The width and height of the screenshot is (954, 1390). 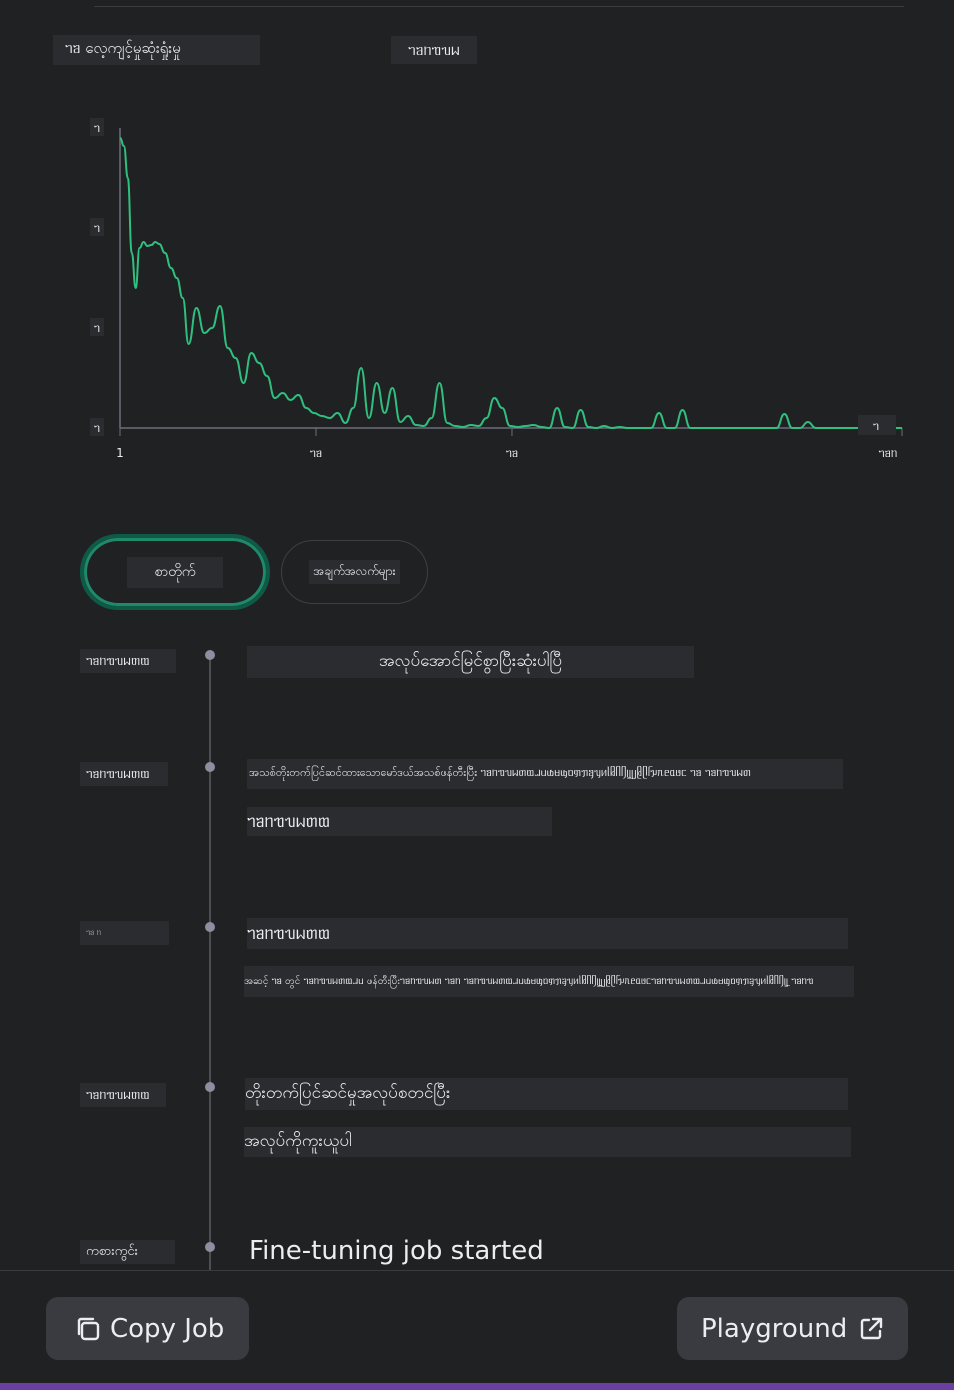 What do you see at coordinates (872, 1328) in the screenshot?
I see `external-link-icon` at bounding box center [872, 1328].